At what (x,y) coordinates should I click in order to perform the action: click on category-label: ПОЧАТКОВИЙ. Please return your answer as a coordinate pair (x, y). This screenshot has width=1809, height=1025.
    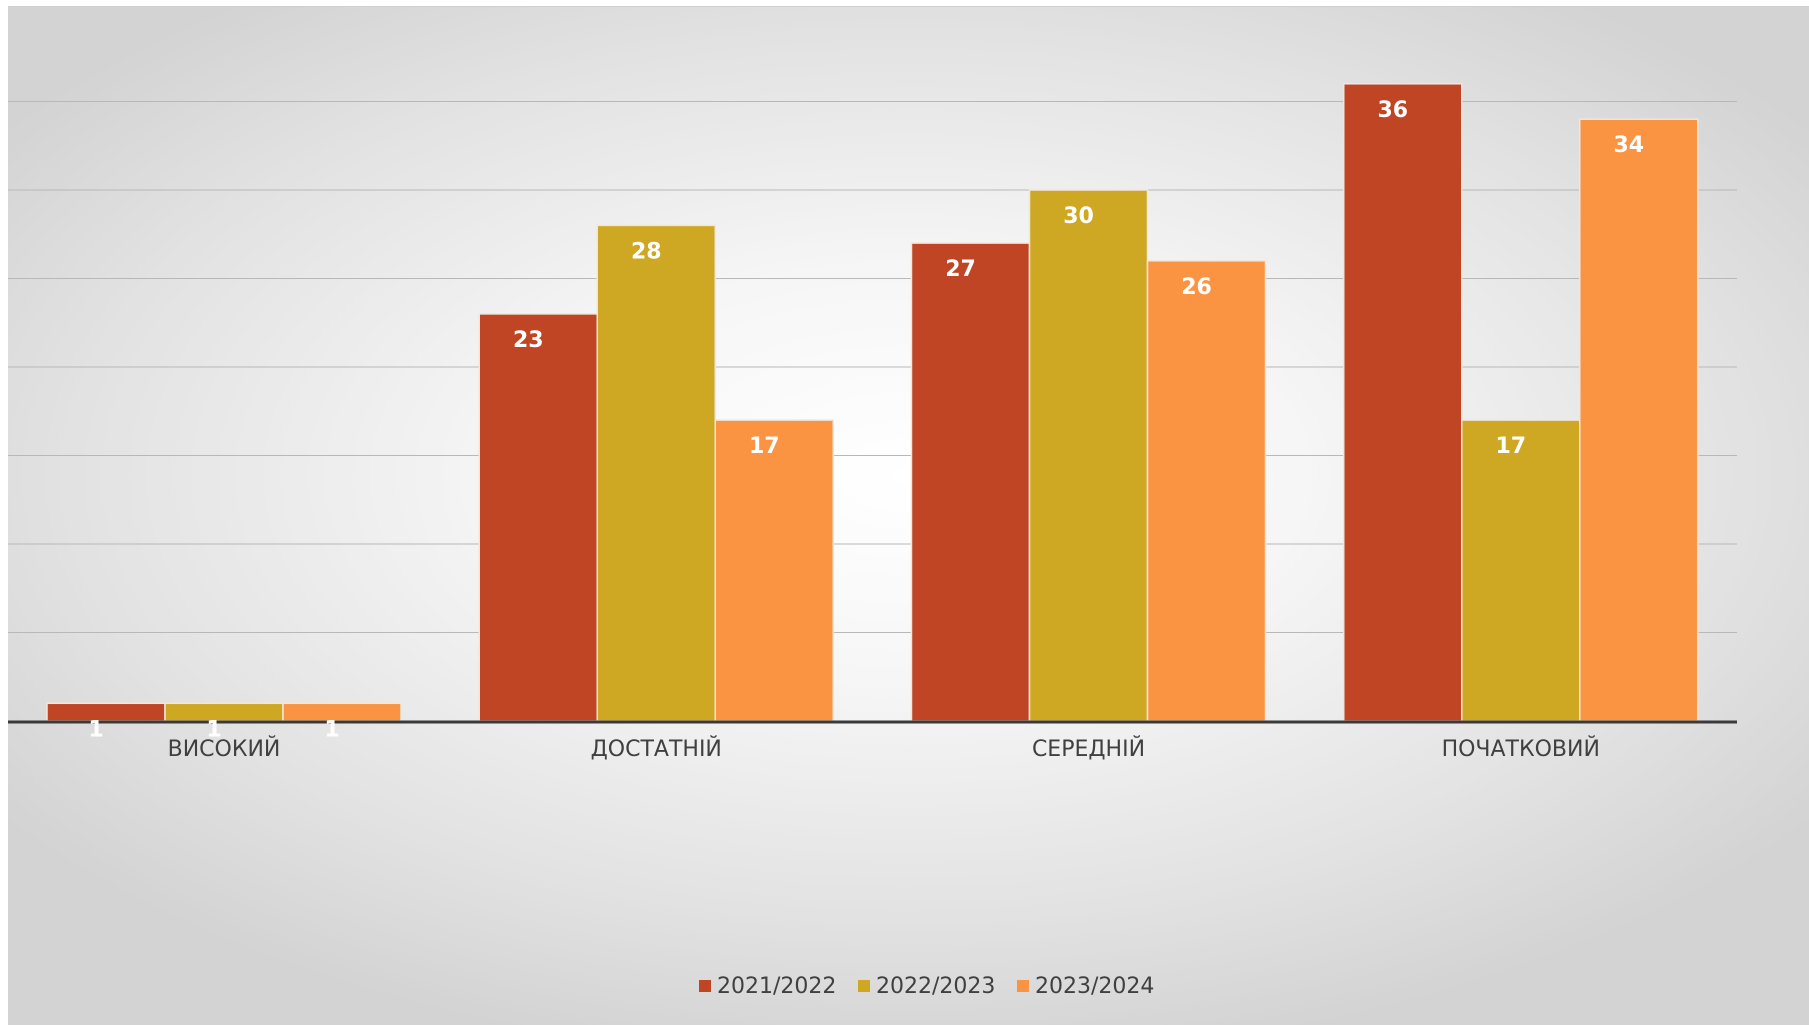
    Looking at the image, I should click on (1521, 749).